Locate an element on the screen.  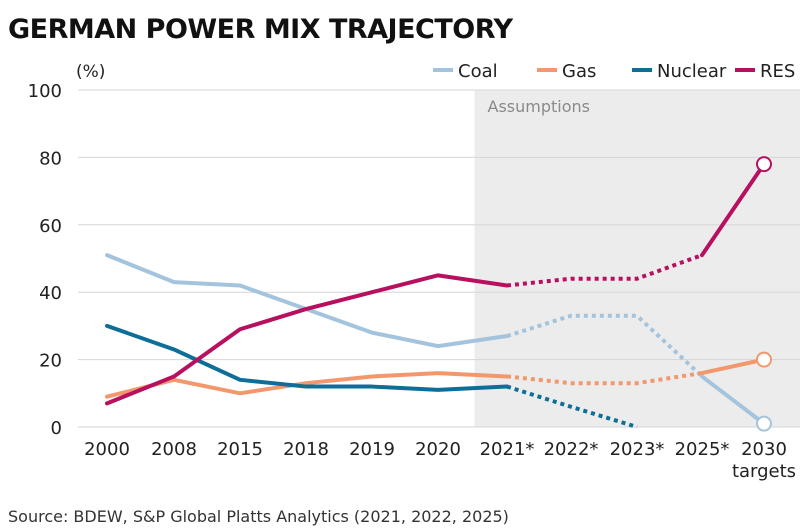
x-tick-2021star: 2021* is located at coordinates (507, 449).